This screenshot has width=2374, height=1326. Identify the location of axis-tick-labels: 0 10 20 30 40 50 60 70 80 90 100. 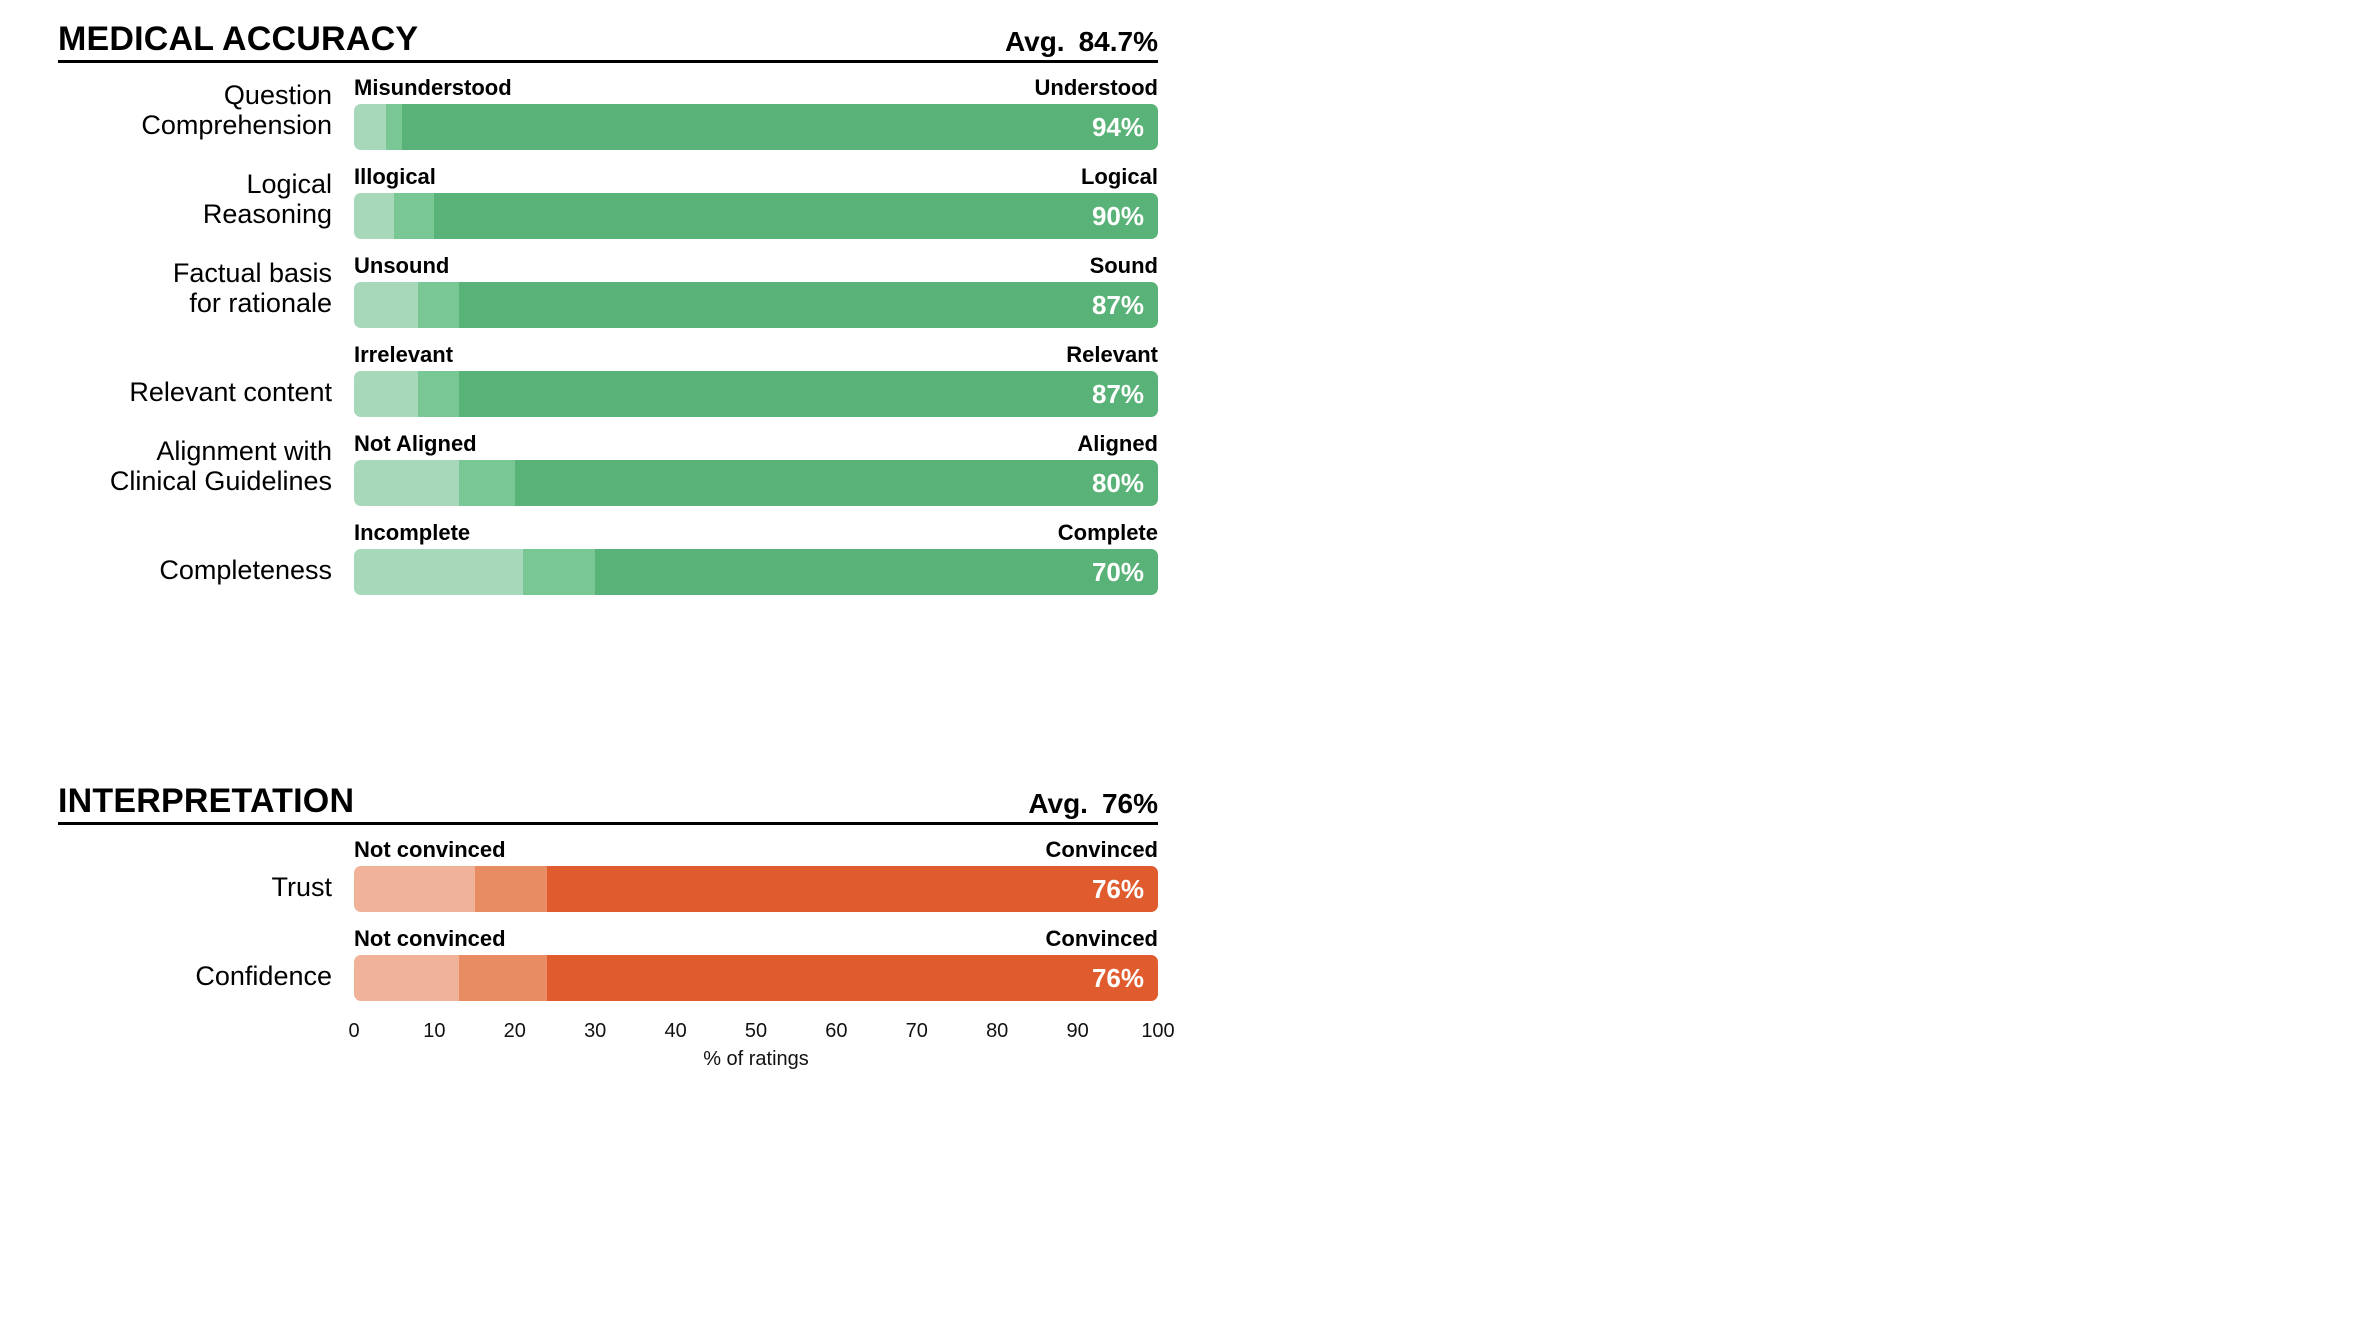
(761, 1032).